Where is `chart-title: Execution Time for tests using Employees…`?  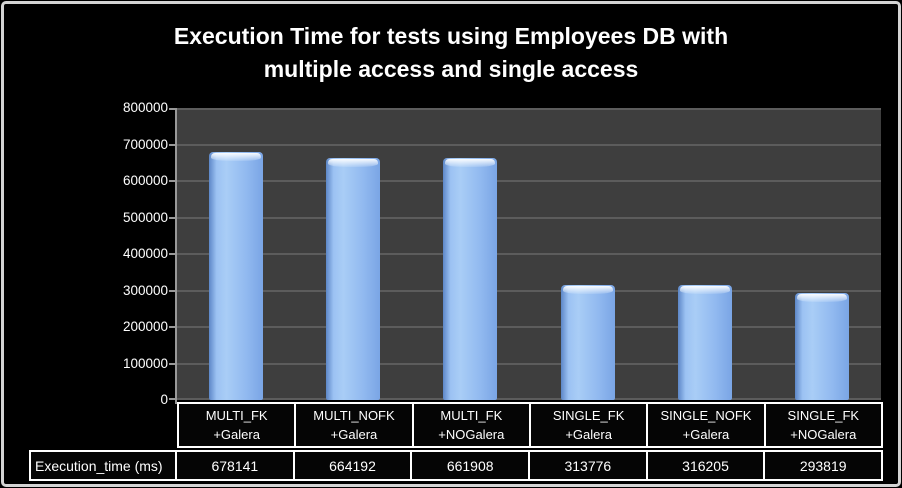
chart-title: Execution Time for tests using Employees… is located at coordinates (451, 53).